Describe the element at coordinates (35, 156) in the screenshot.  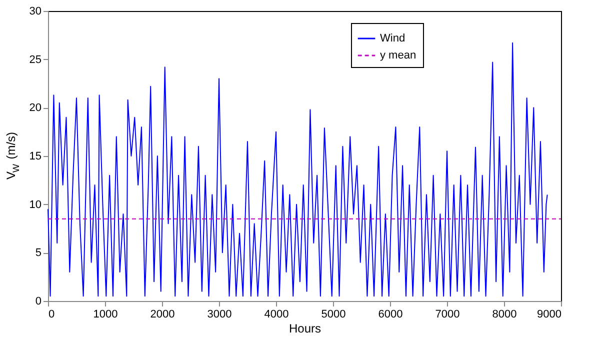
I see `y-tick-label: 15` at that location.